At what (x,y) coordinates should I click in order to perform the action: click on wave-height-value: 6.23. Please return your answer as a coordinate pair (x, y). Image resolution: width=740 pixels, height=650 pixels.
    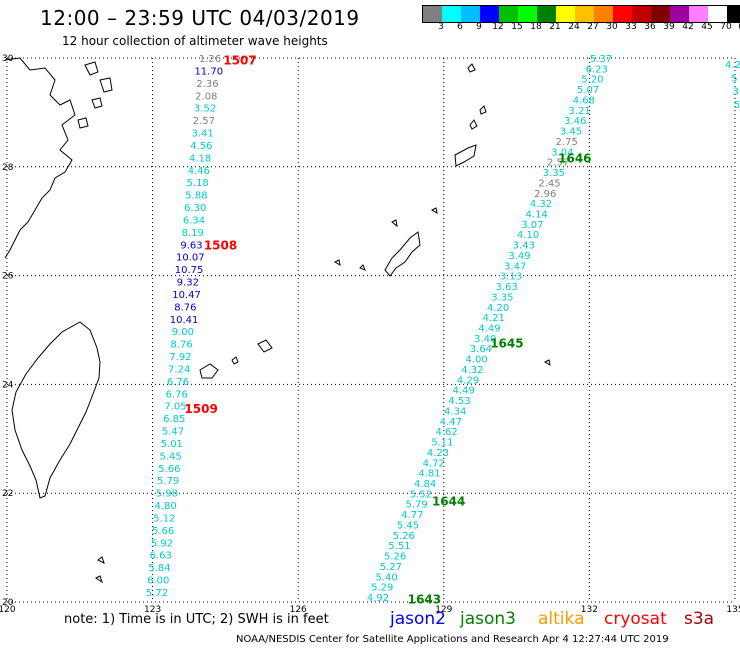
    Looking at the image, I should click on (597, 69).